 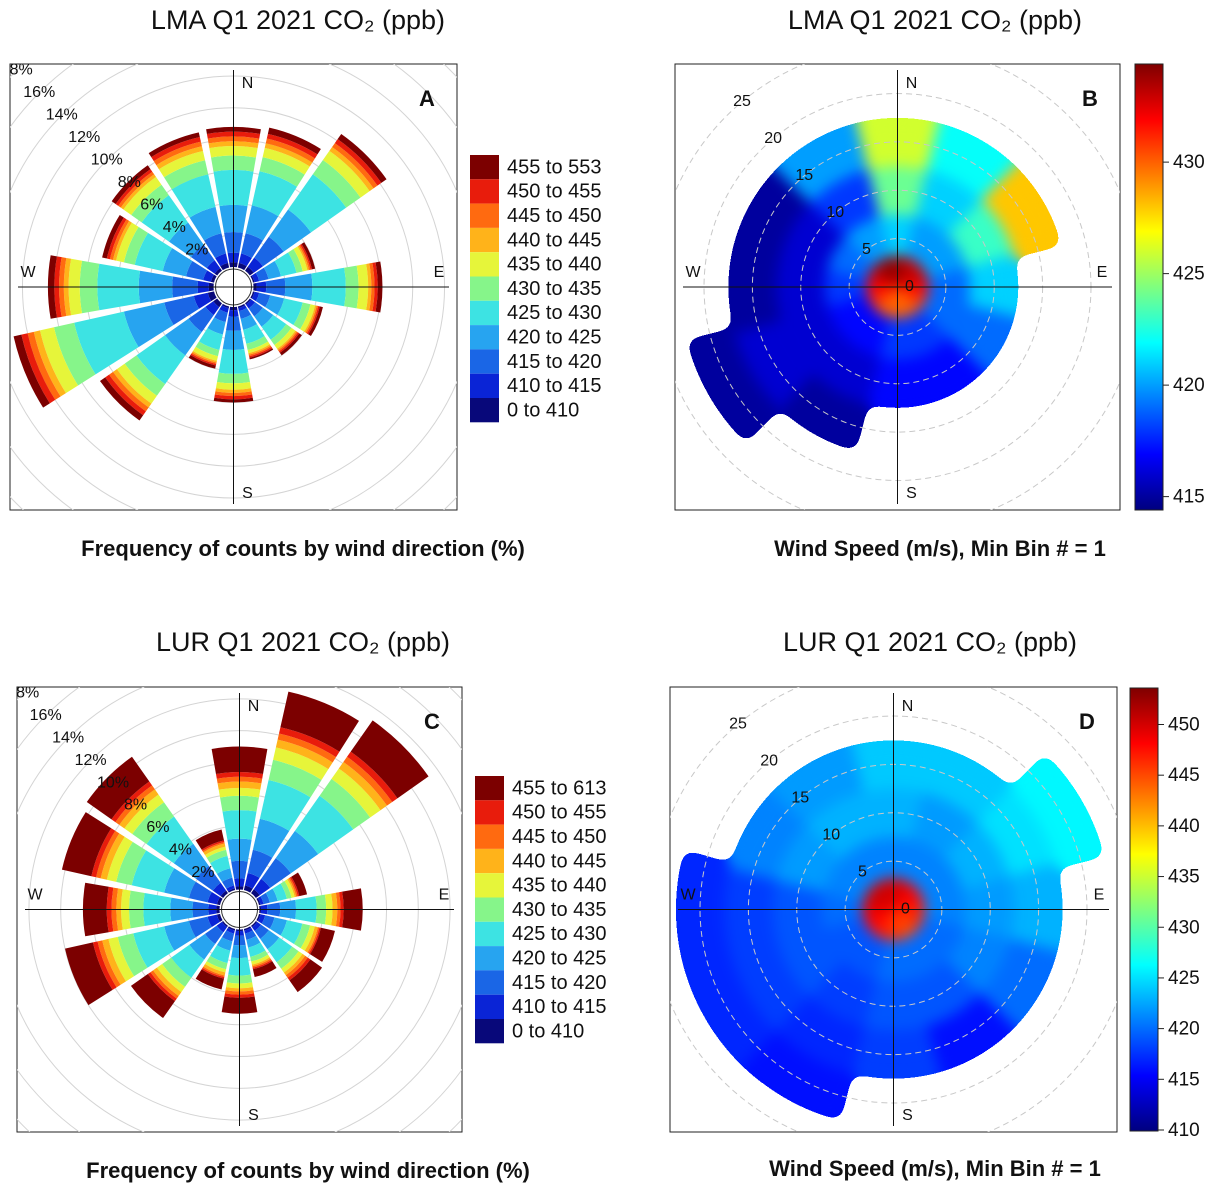 I want to click on ring-label: 5, so click(x=866, y=249).